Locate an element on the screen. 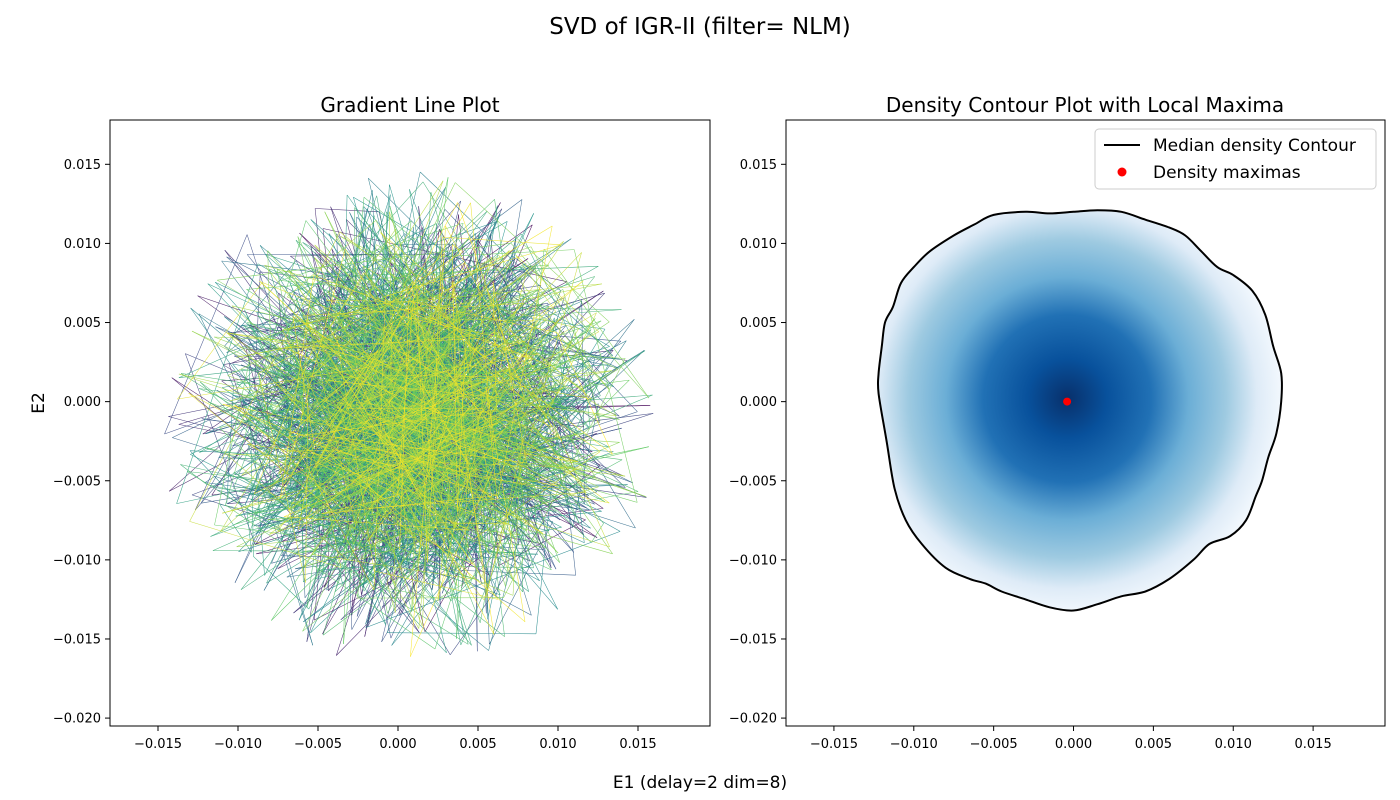  right-ytick-label: −0.010 is located at coordinates (753, 560).